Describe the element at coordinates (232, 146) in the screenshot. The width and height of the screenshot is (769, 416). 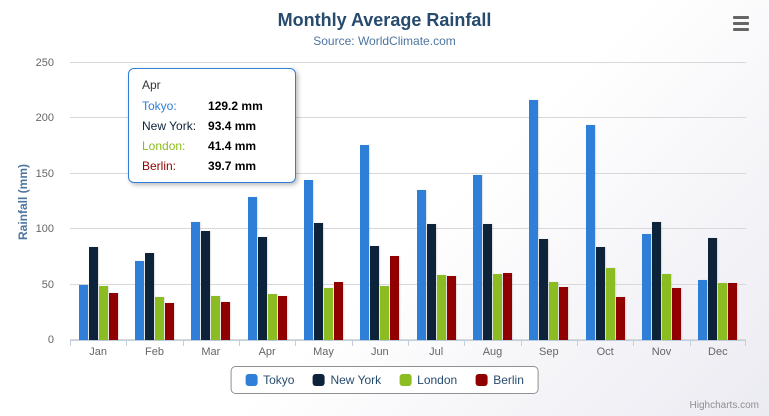
I see `tooltip-series-value: 41.4 mm` at that location.